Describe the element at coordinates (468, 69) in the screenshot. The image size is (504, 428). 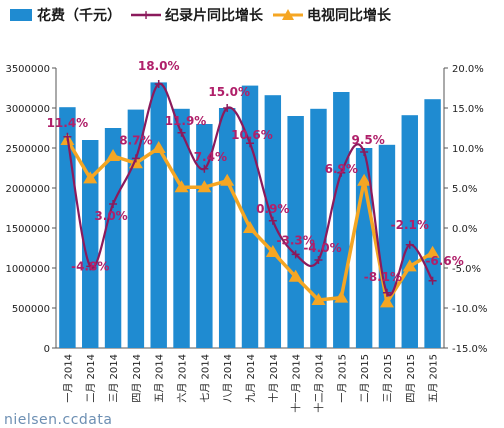
I see `y-right-tick-label: 20.0%` at that location.